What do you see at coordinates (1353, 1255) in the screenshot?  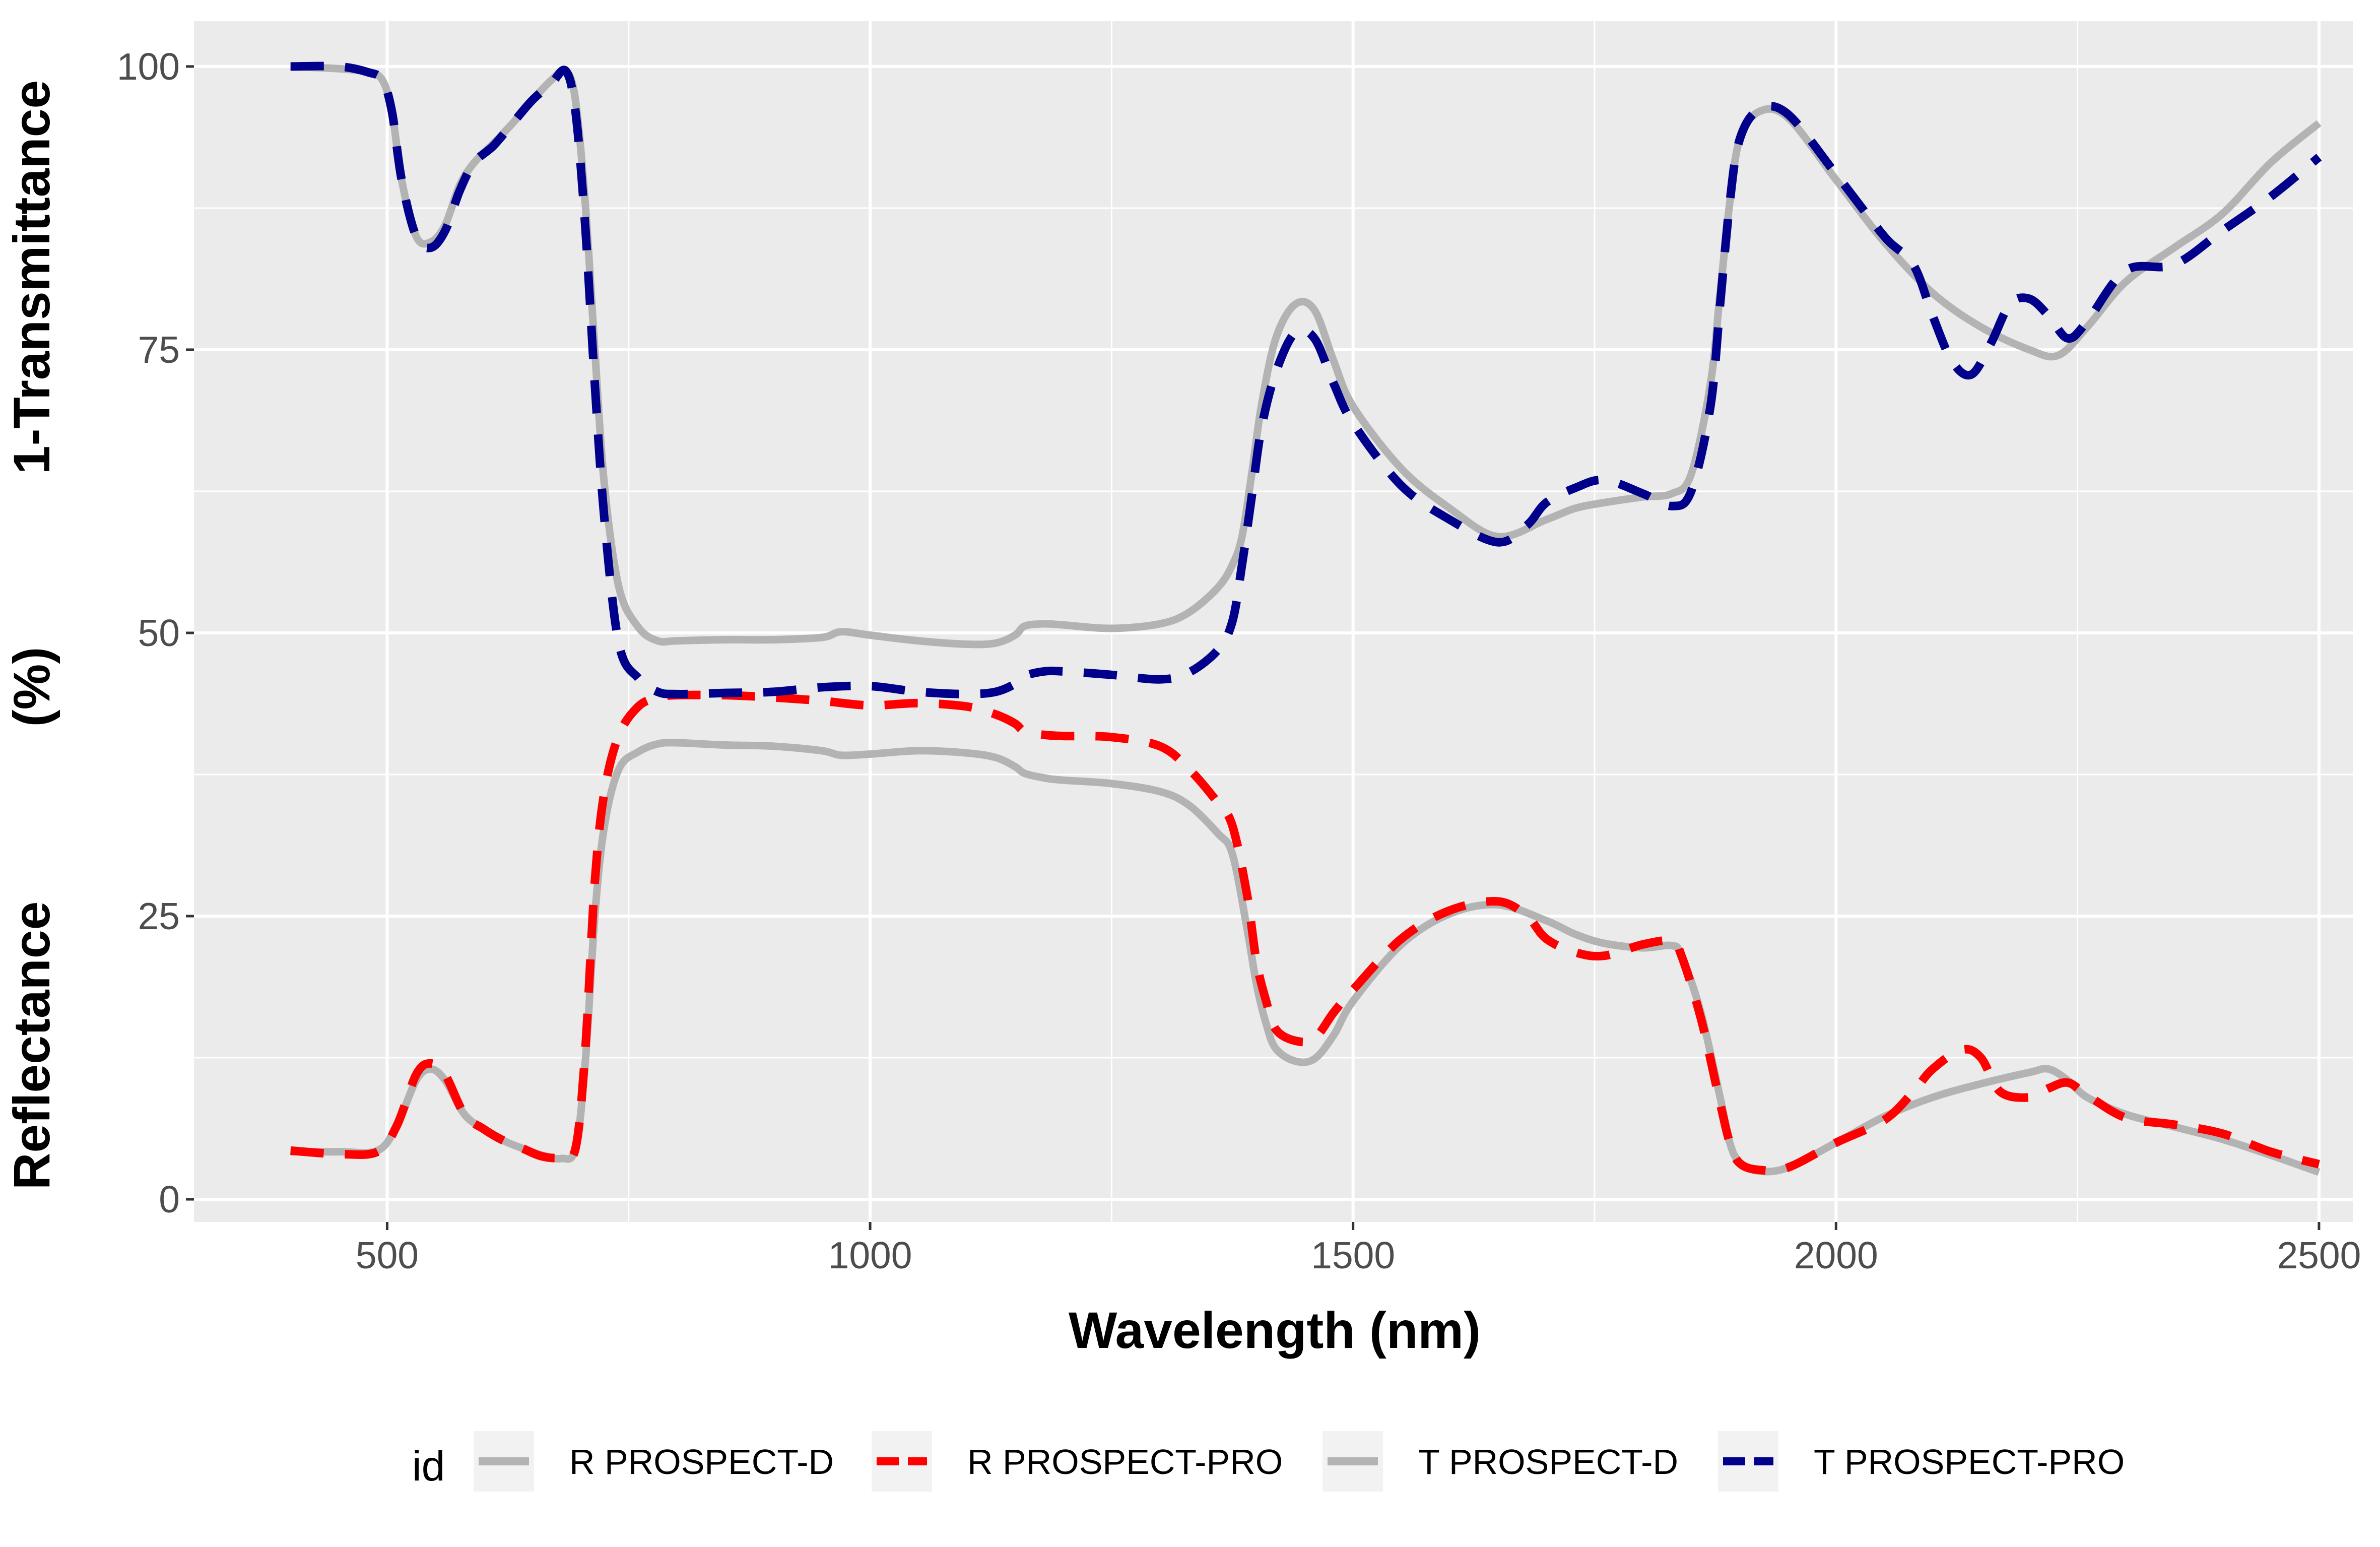 I see `x-tick-label: 1500` at bounding box center [1353, 1255].